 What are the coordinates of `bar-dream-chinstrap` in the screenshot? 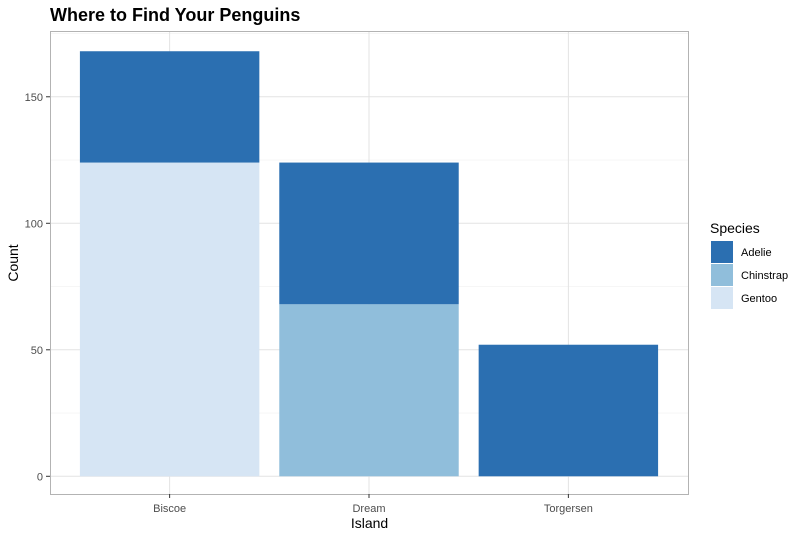 It's located at (369, 390).